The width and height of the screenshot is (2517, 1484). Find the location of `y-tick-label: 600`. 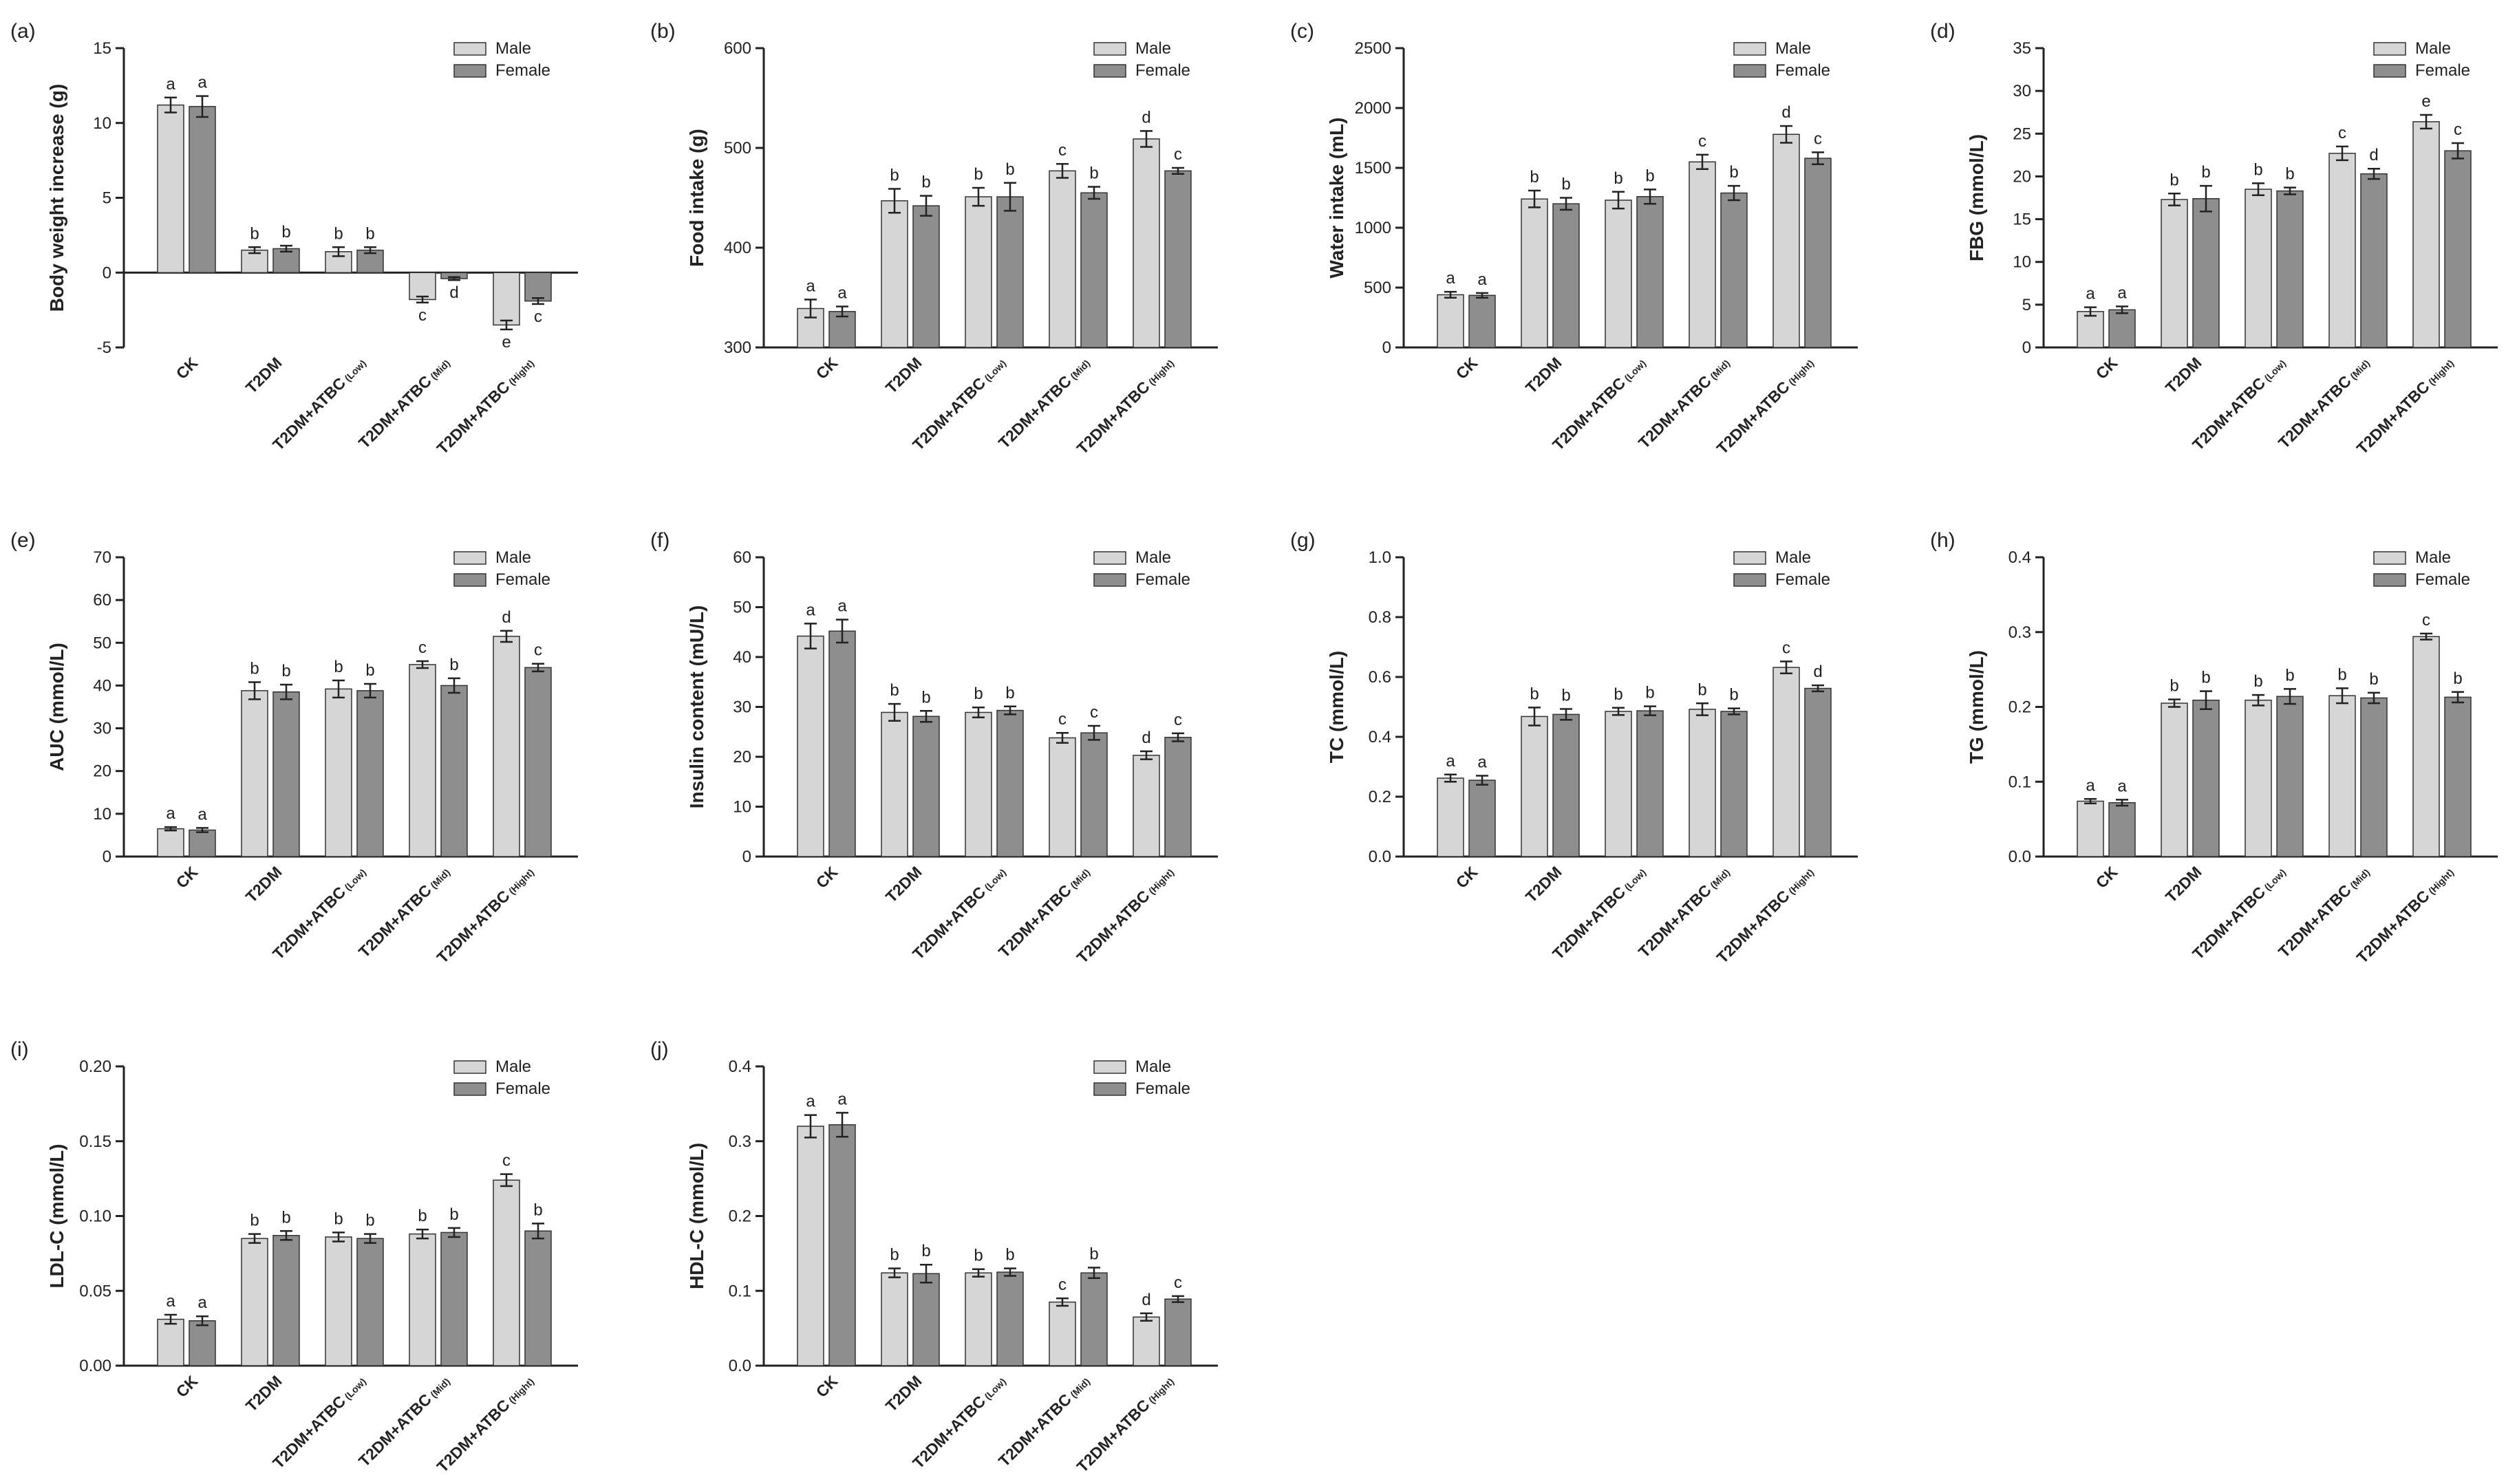

y-tick-label: 600 is located at coordinates (737, 48).